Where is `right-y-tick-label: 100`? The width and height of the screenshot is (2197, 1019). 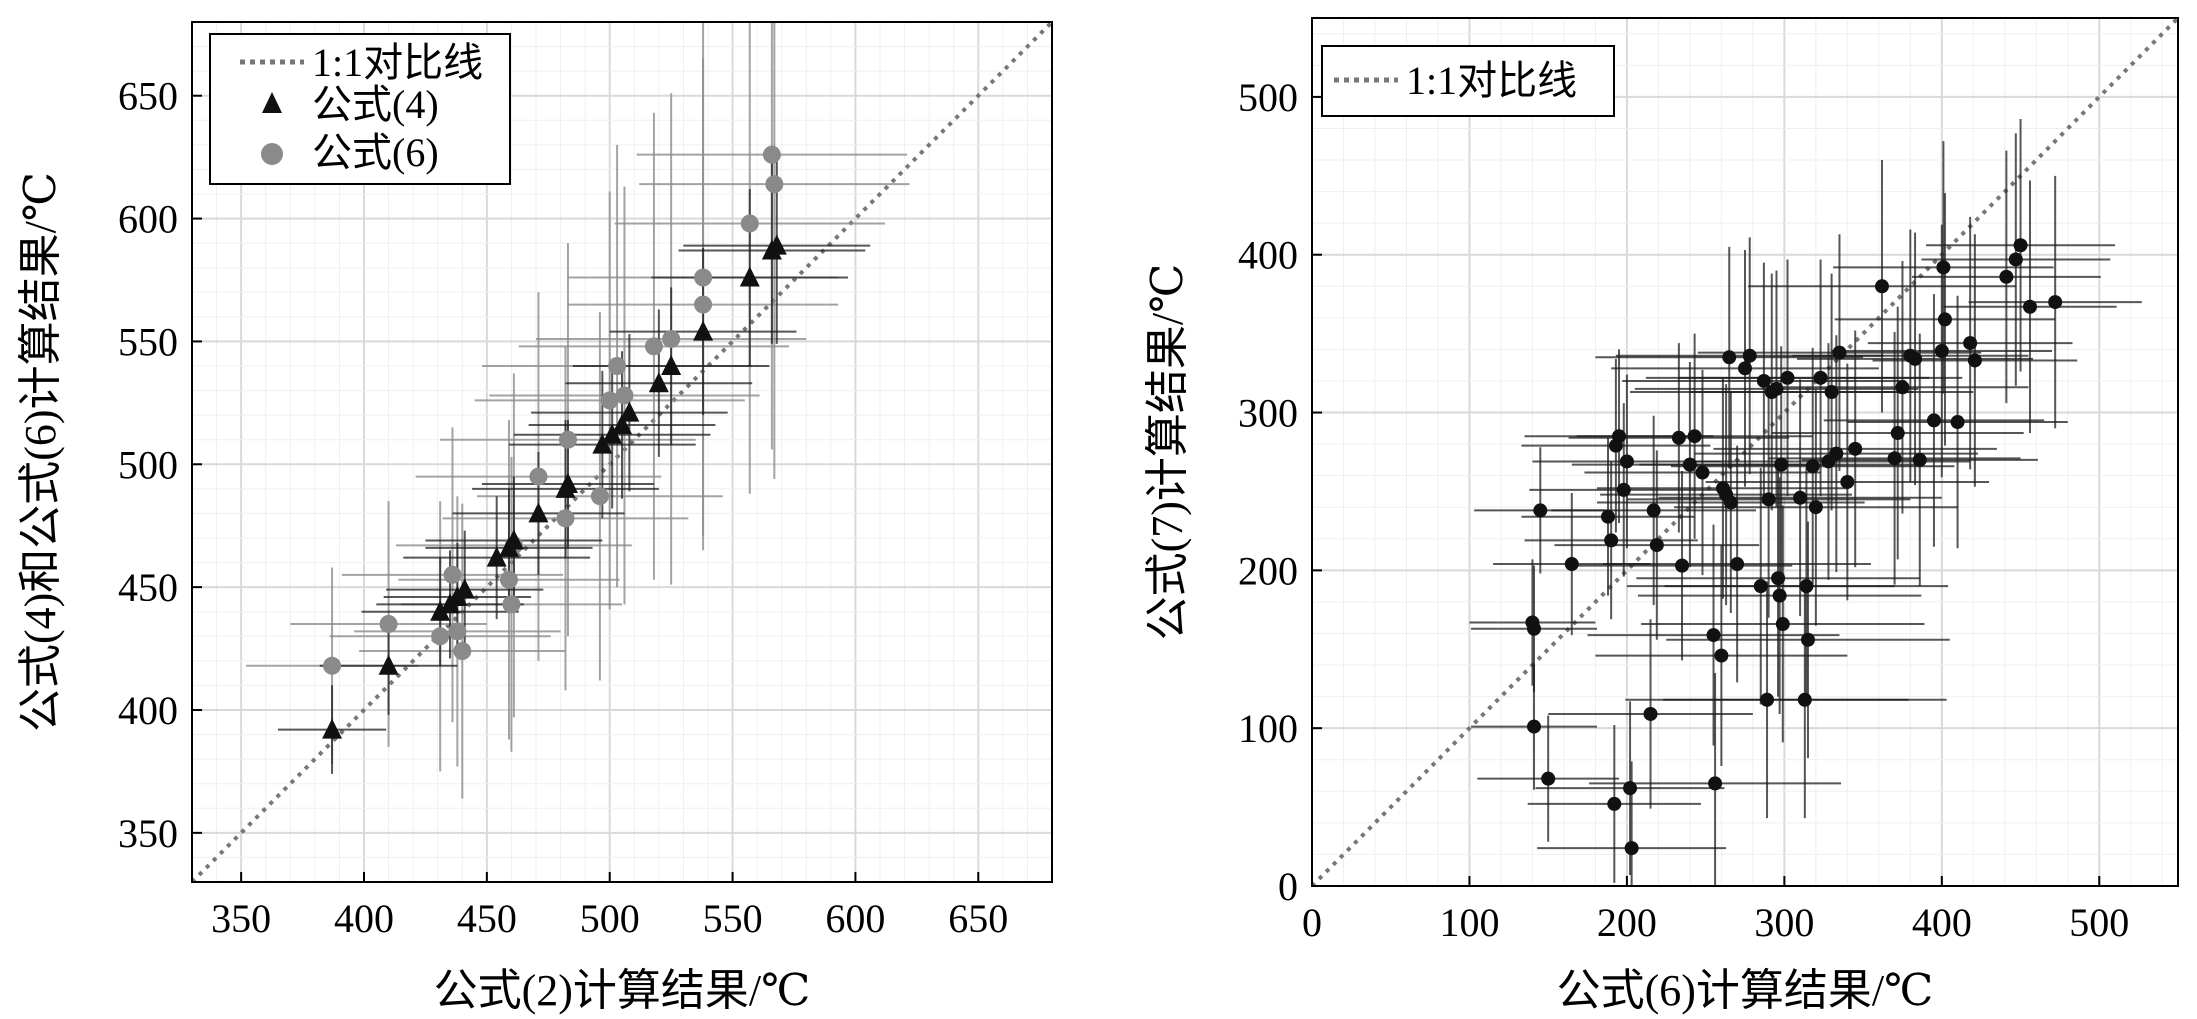 right-y-tick-label: 100 is located at coordinates (1268, 728).